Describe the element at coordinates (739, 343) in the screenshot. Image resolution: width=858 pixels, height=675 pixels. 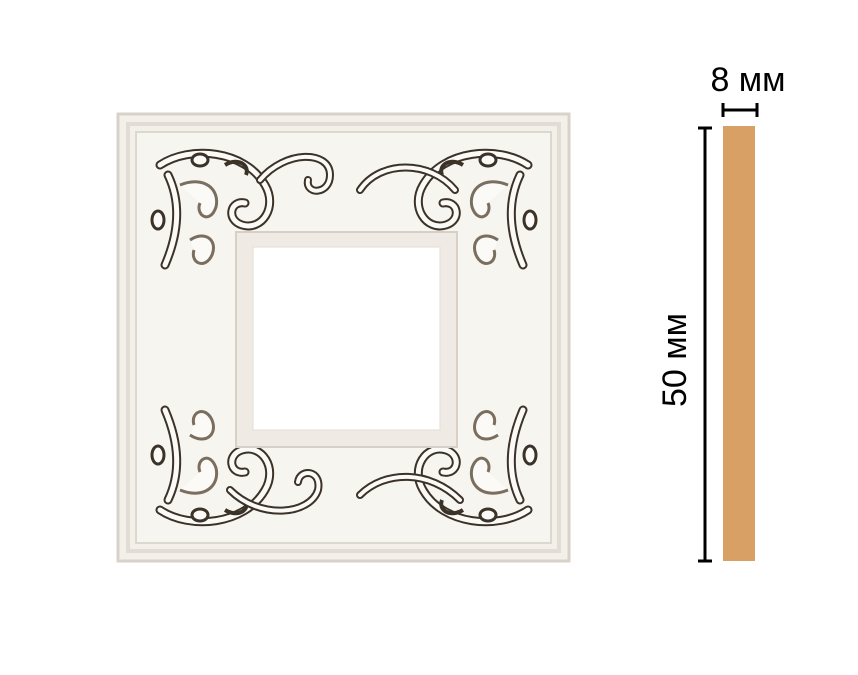
I see `side-profile-bar` at that location.